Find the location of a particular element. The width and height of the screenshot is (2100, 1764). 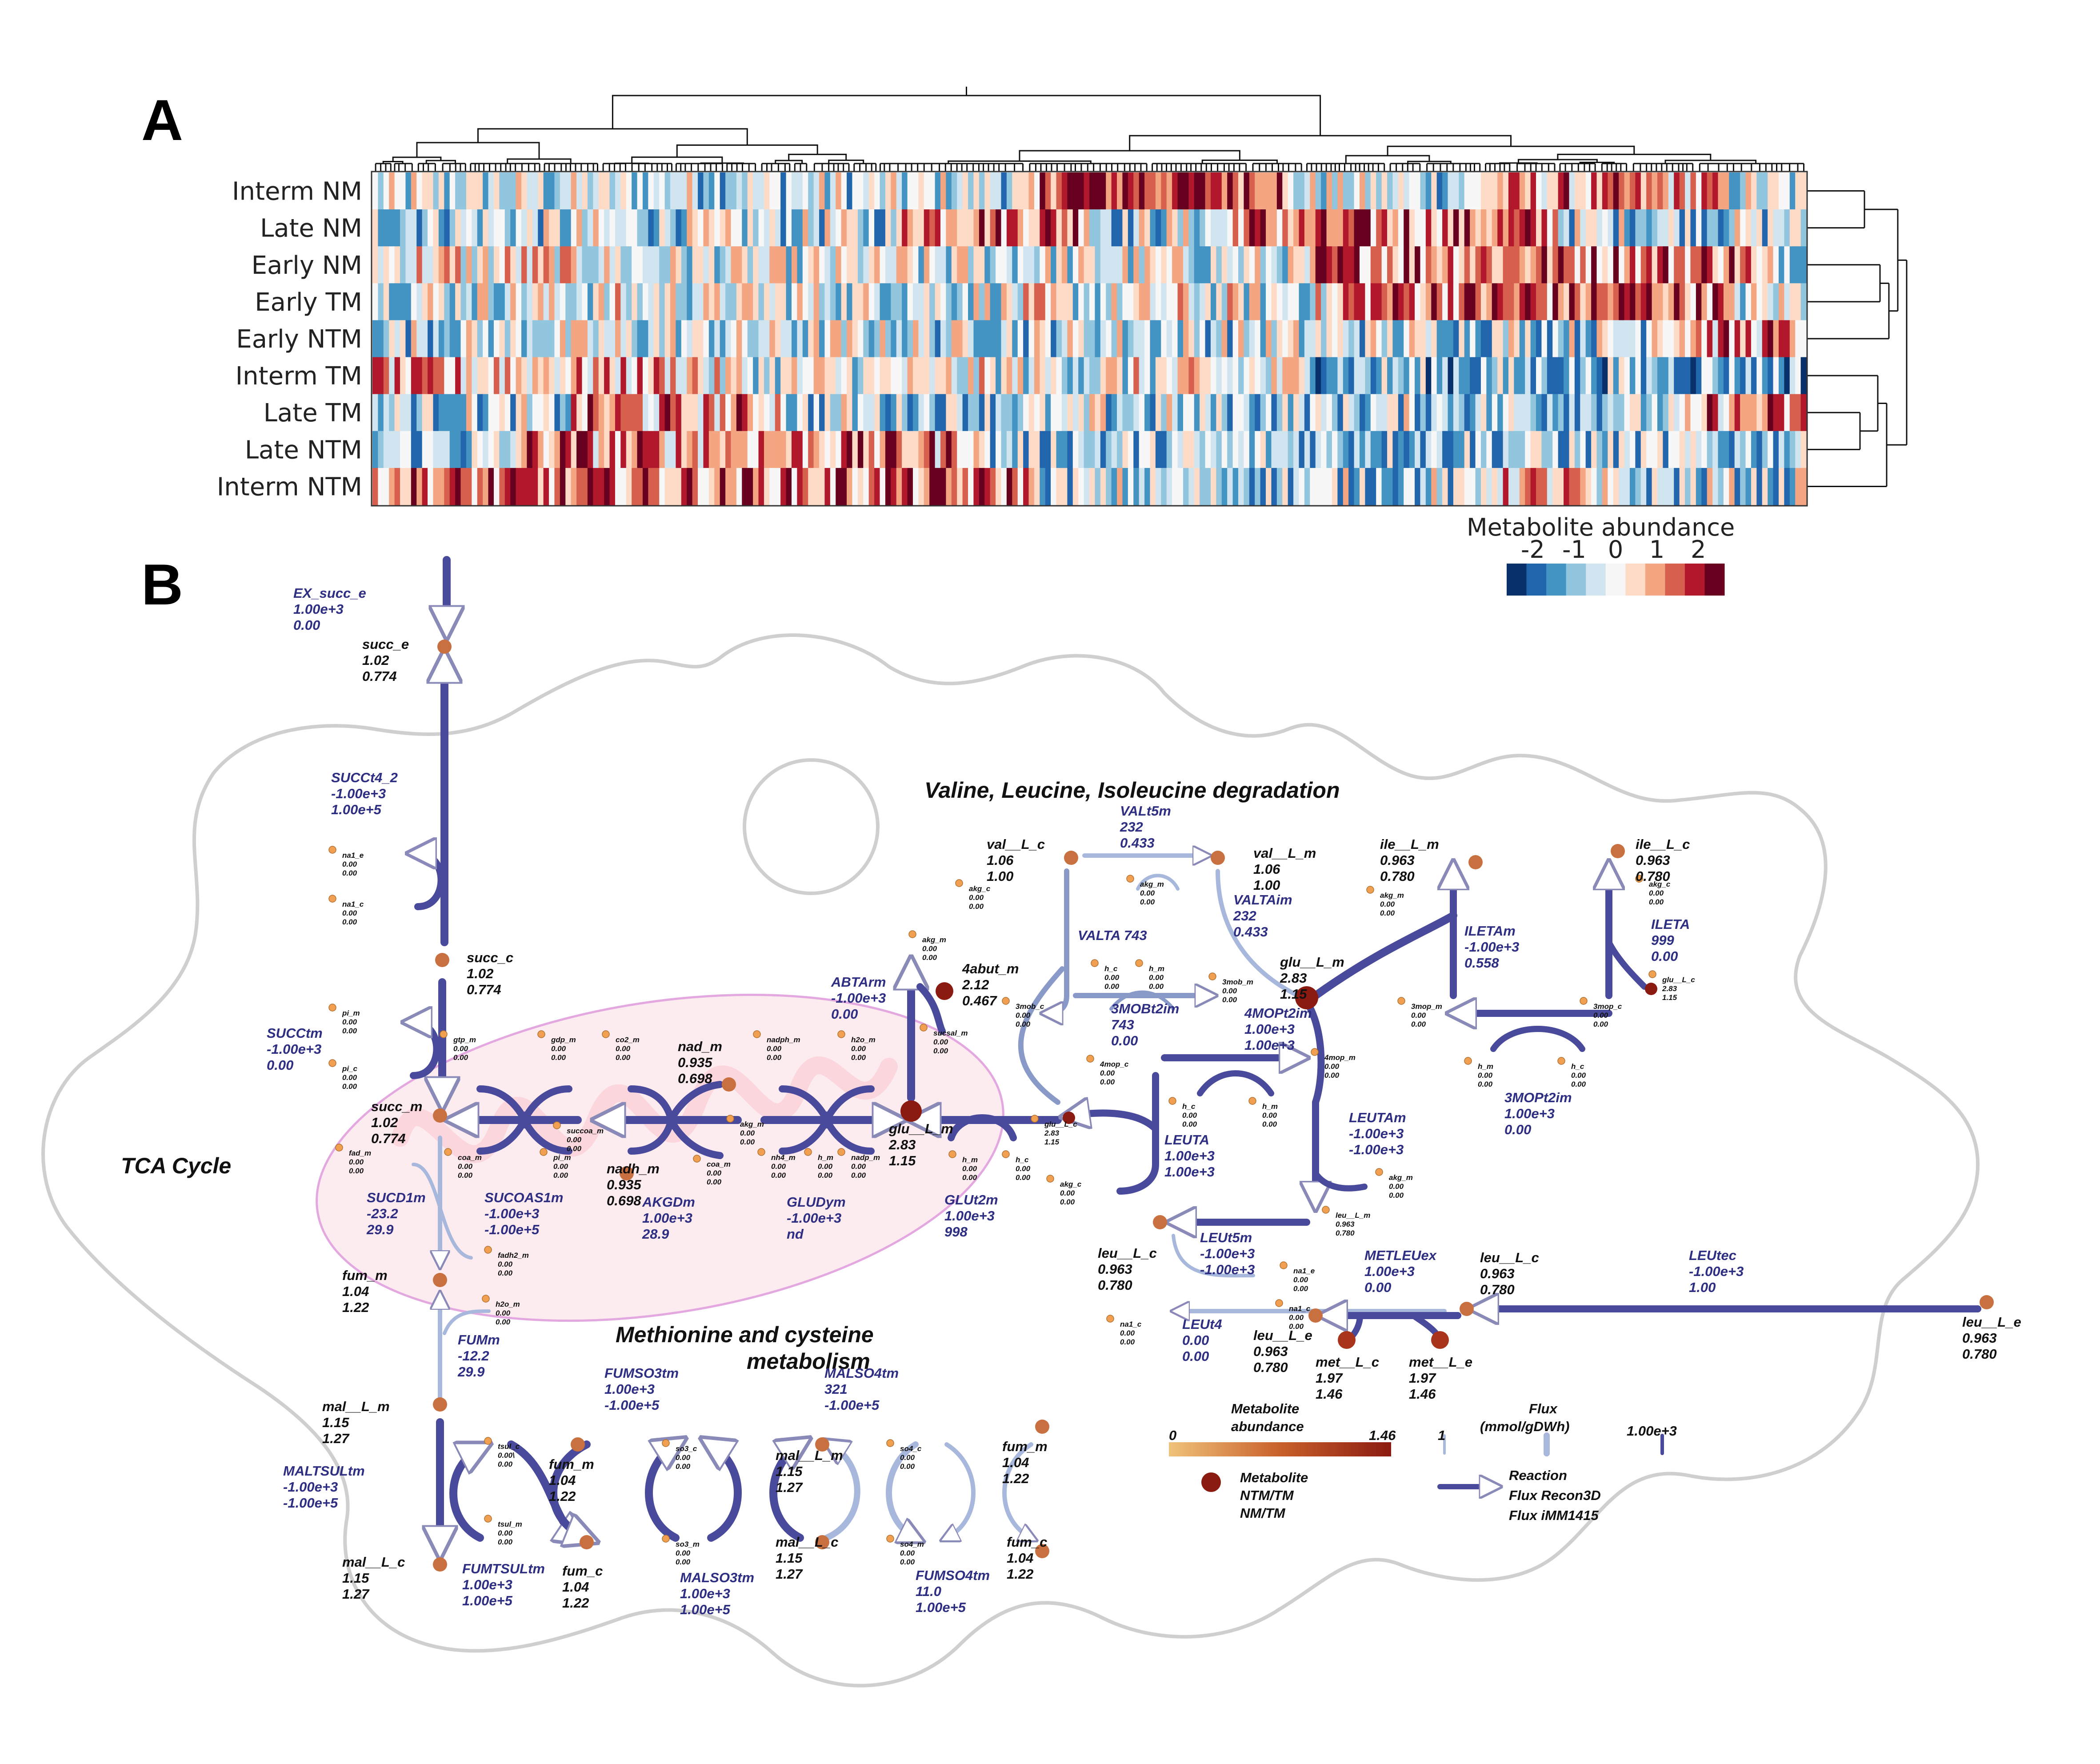

label-cofactor: akg_m is located at coordinates (934, 940).